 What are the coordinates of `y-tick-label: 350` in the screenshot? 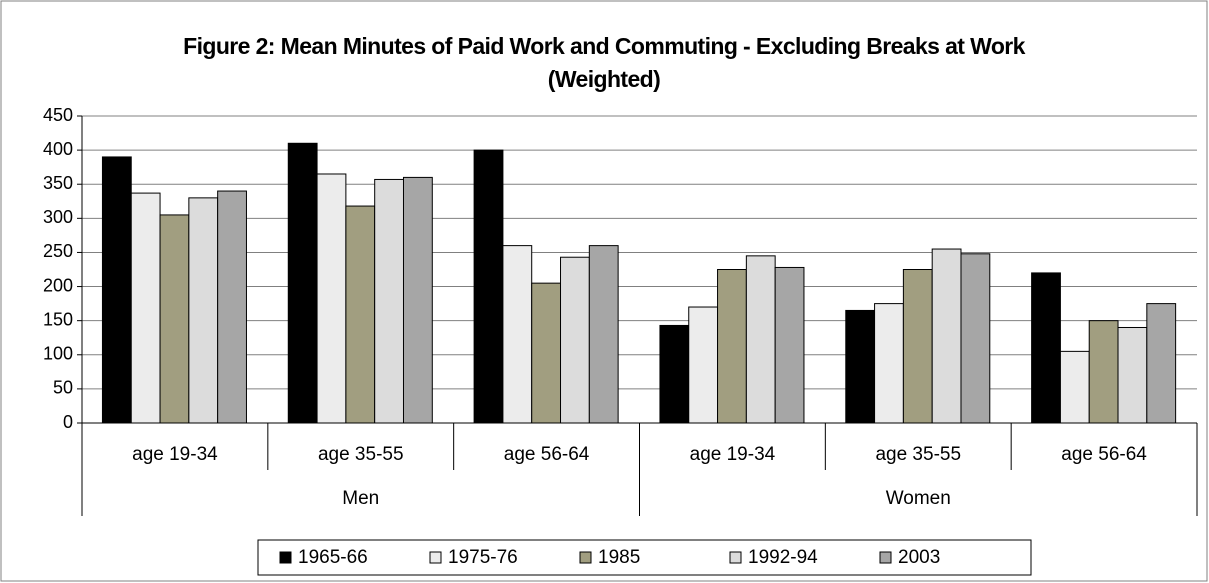 It's located at (58, 183).